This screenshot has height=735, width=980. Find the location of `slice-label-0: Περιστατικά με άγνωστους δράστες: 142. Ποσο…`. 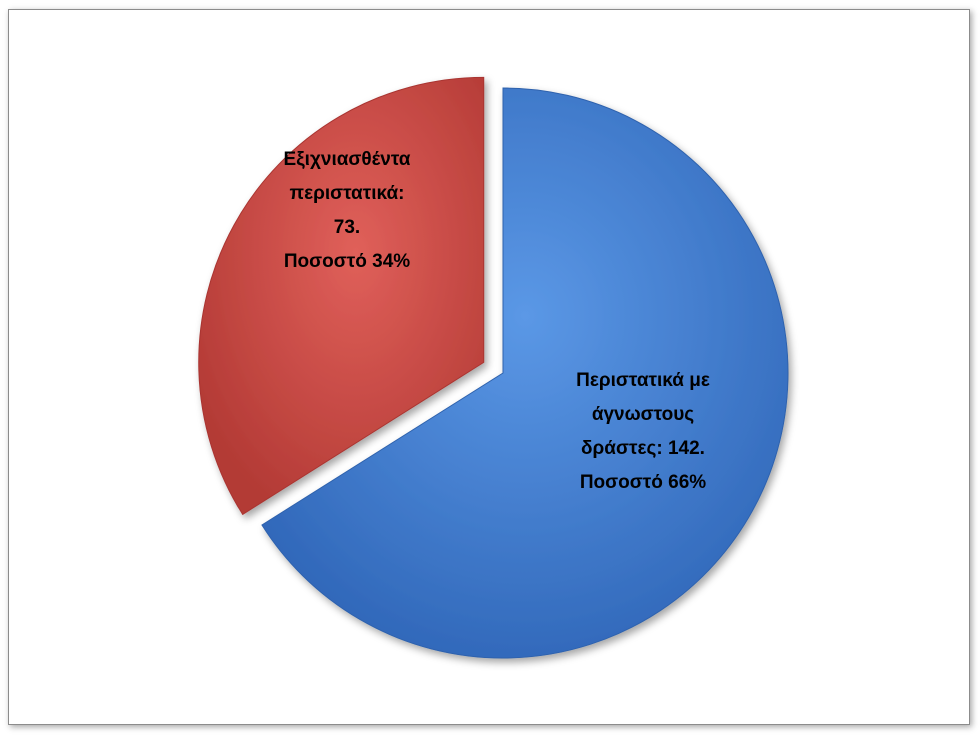

slice-label-0: Περιστατικά με άγνωστους δράστες: 142. Ποσο… is located at coordinates (643, 431).